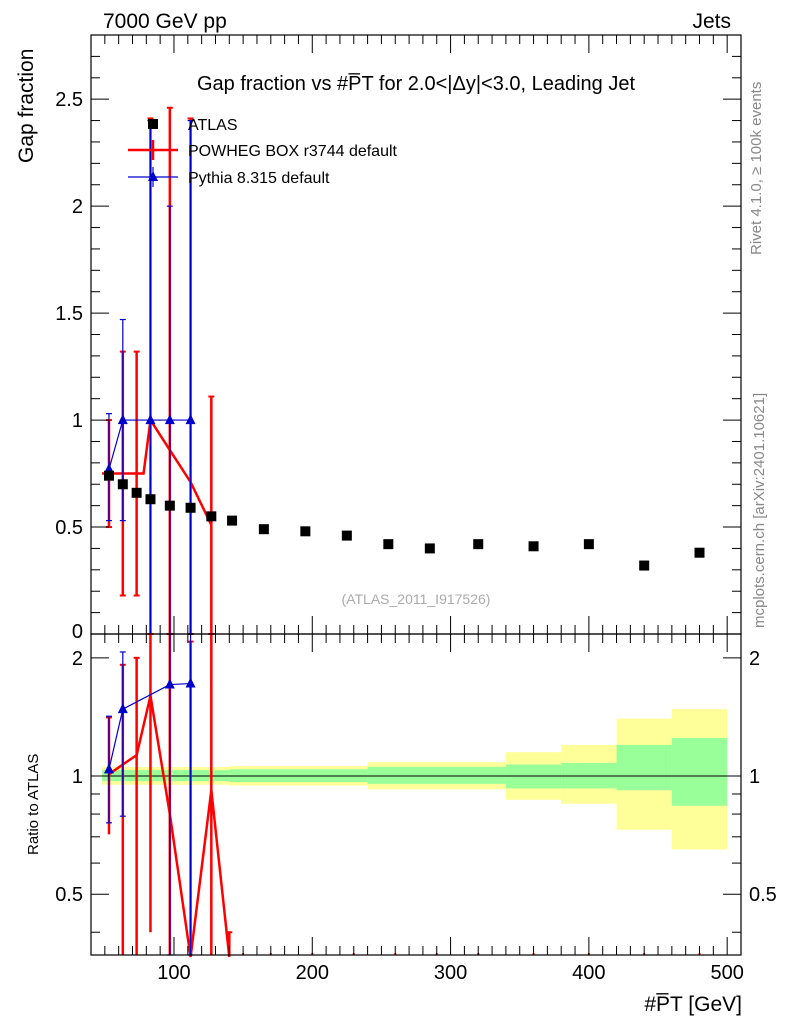 The height and width of the screenshot is (1024, 786). Describe the element at coordinates (77, 207) in the screenshot. I see `main-ytick-label: 2` at that location.